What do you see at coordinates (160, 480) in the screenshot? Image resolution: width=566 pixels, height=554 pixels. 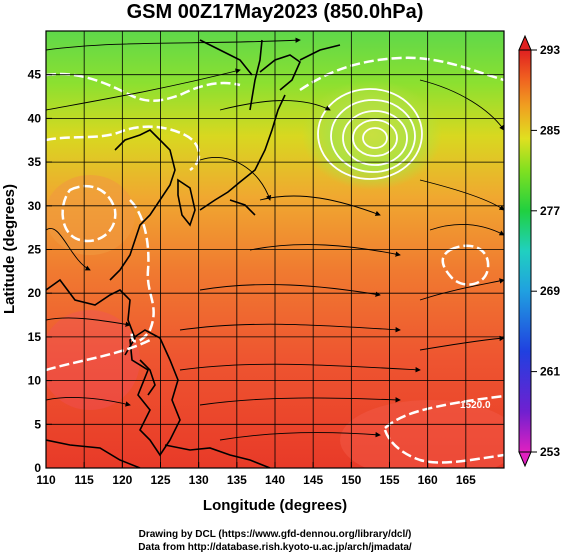 I see `lon-tick-label: 125` at bounding box center [160, 480].